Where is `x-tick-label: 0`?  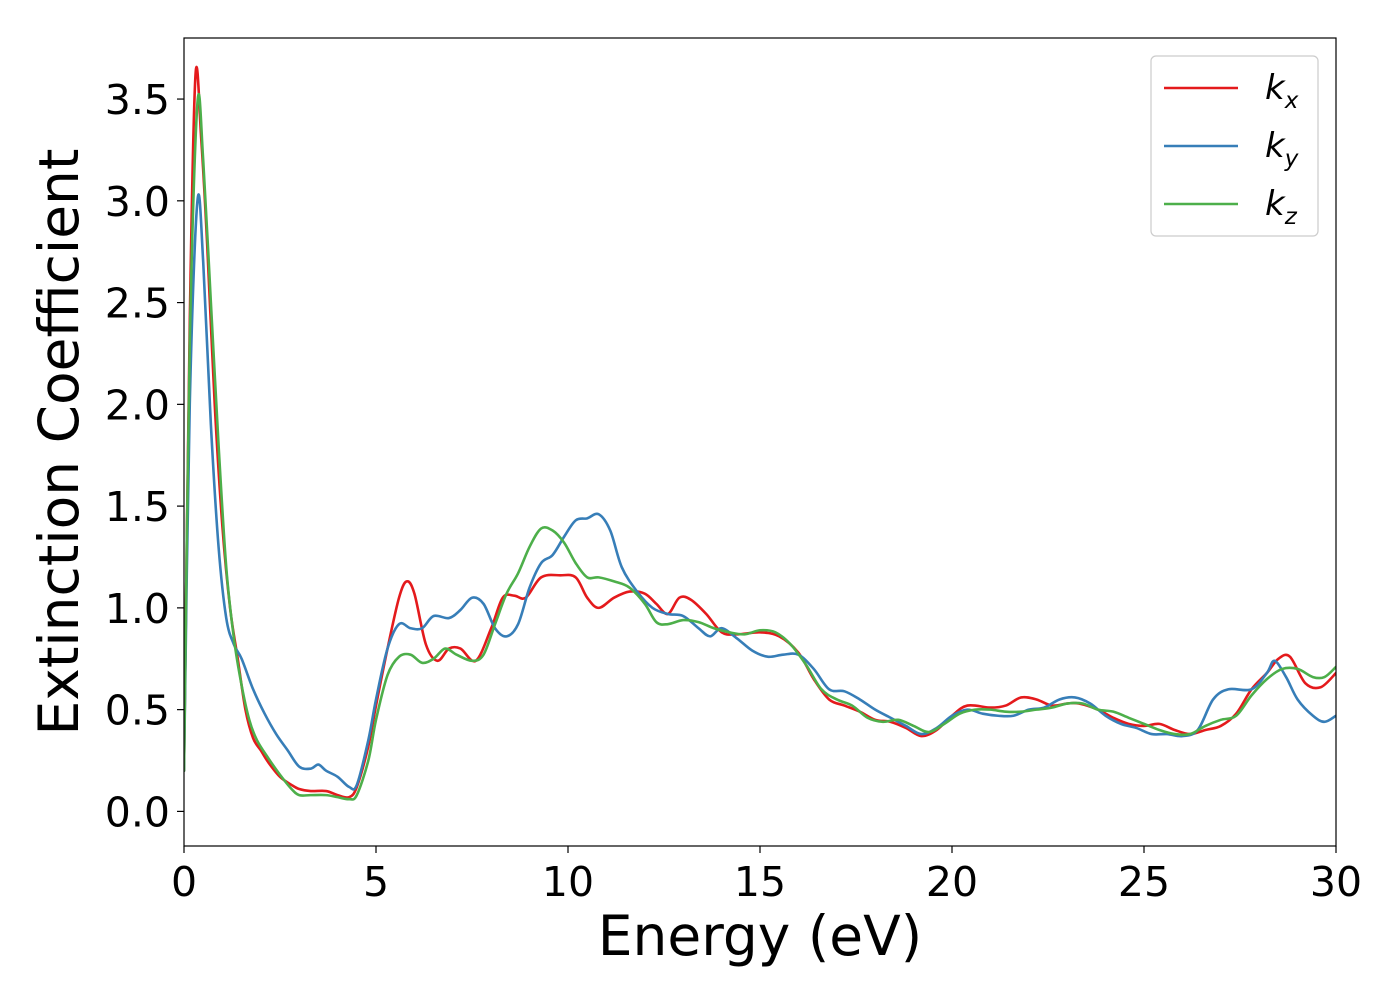 x-tick-label: 0 is located at coordinates (184, 882).